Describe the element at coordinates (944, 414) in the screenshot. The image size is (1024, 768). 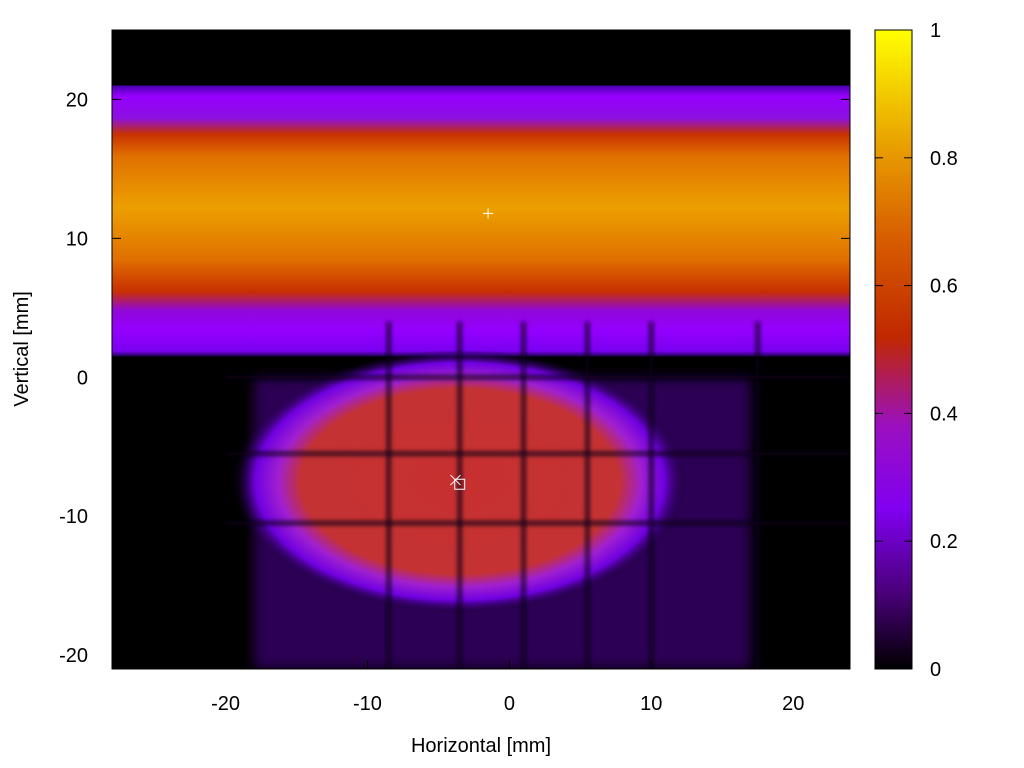
I see `colorbar-tick-label: 0.4` at that location.